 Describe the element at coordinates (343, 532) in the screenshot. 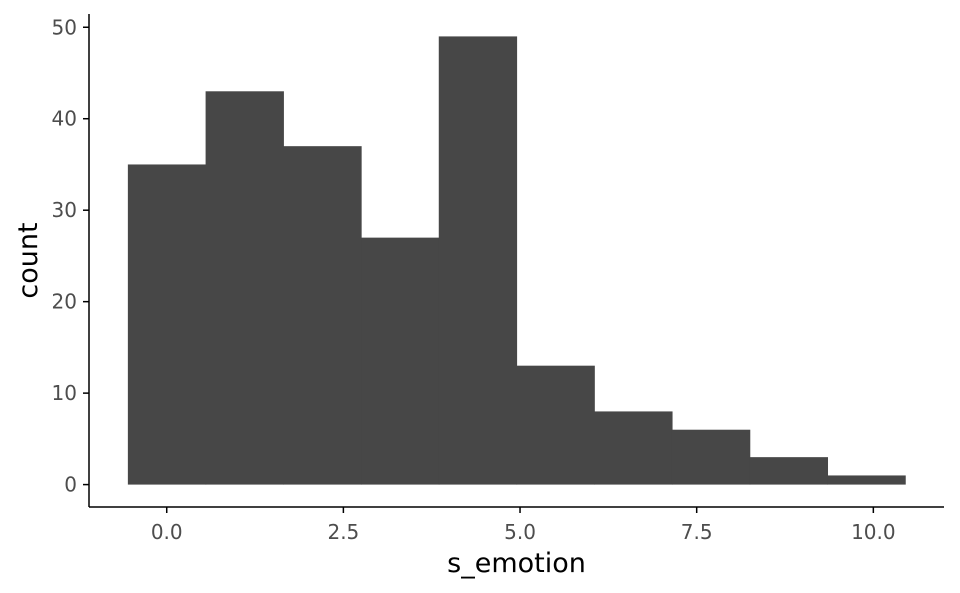

I see `x-tick-label: 2.5` at that location.